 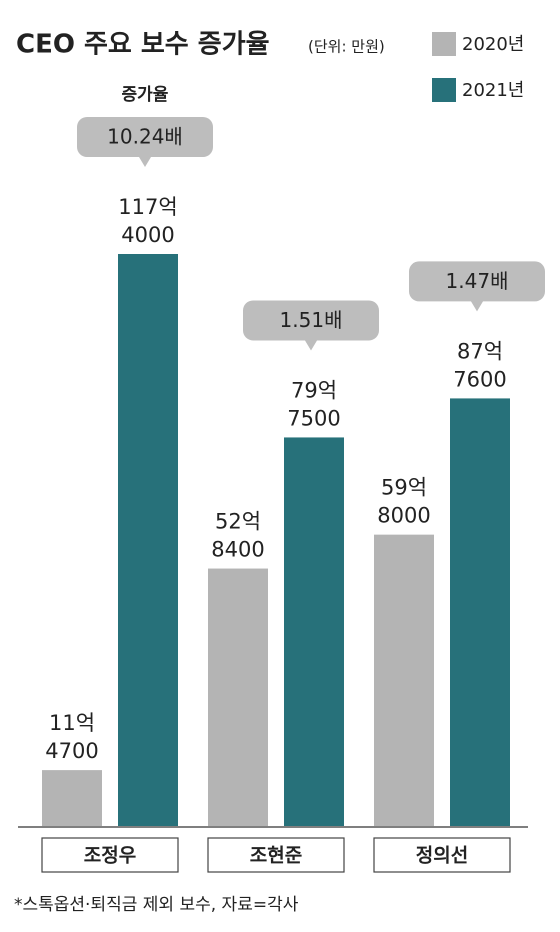 I want to click on x-tick-label: 조정우, so click(x=110, y=856).